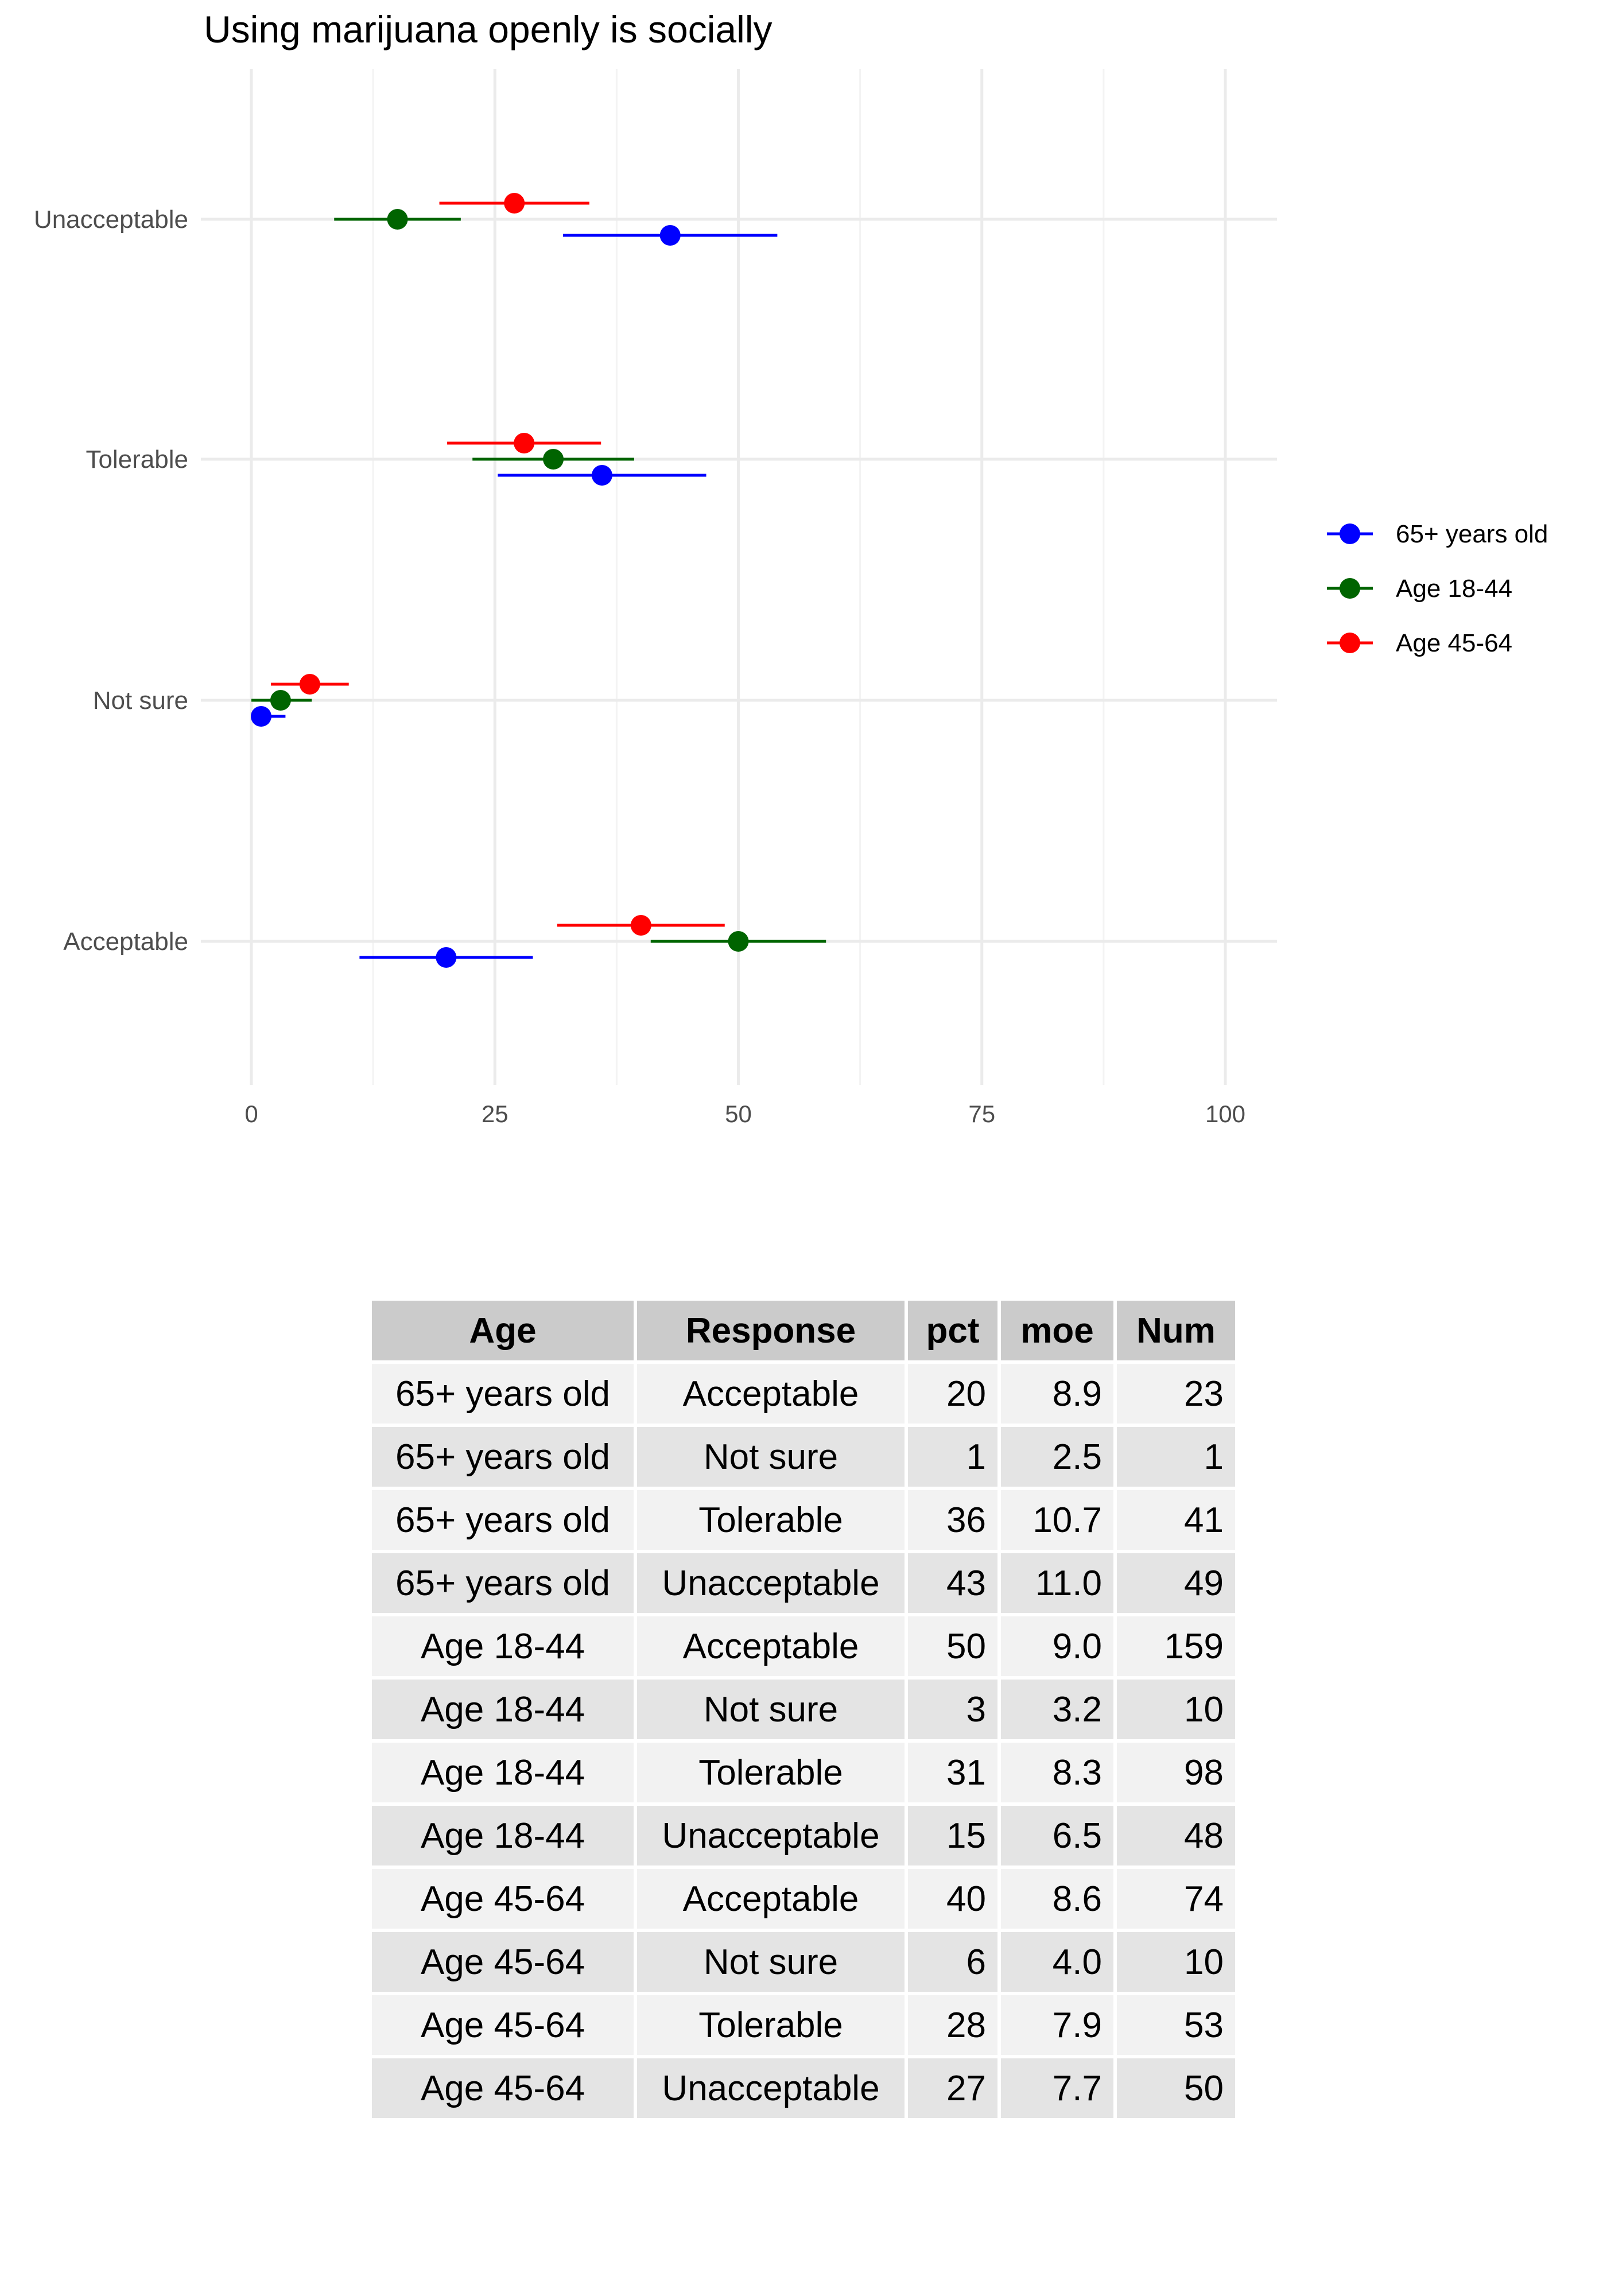 The image size is (1607, 2296). Describe the element at coordinates (1057, 2025) in the screenshot. I see `table-cell: 7.9` at that location.